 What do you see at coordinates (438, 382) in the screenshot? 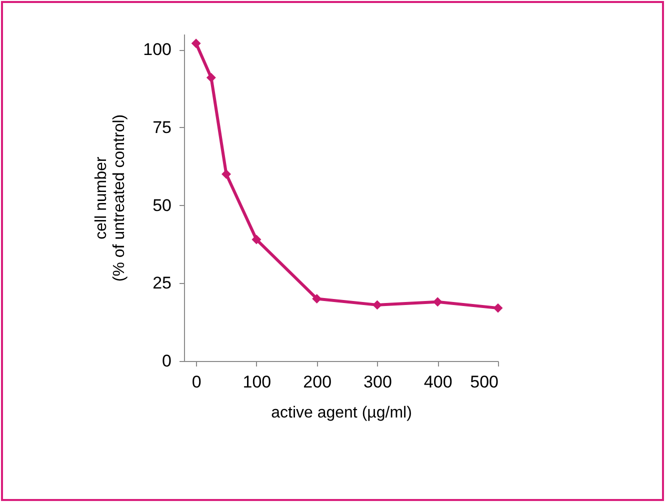
I see `x-tick-label: 400` at bounding box center [438, 382].